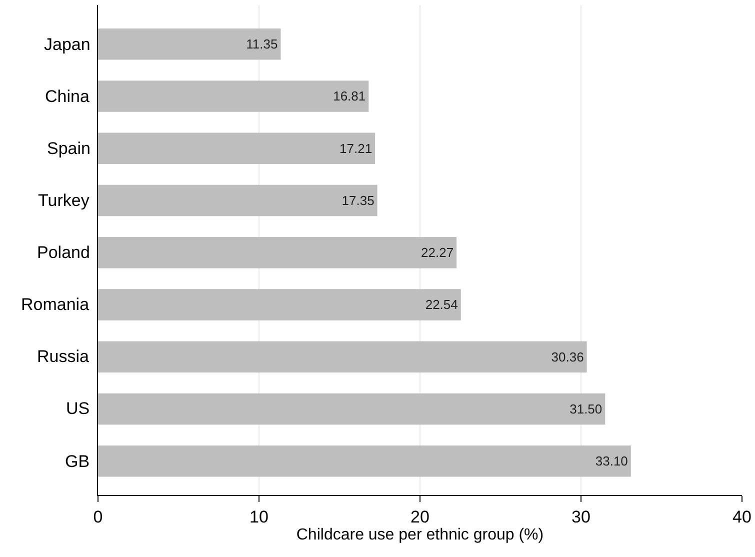 Image resolution: width=755 pixels, height=557 pixels. I want to click on x-axis-title: Childcare use per ethnic group (%), so click(420, 535).